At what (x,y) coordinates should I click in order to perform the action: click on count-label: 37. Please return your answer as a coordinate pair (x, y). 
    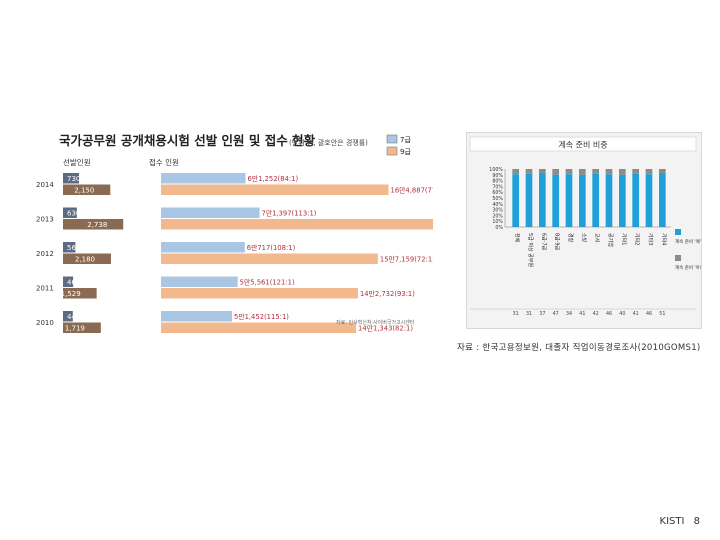
    Looking at the image, I should click on (542, 314).